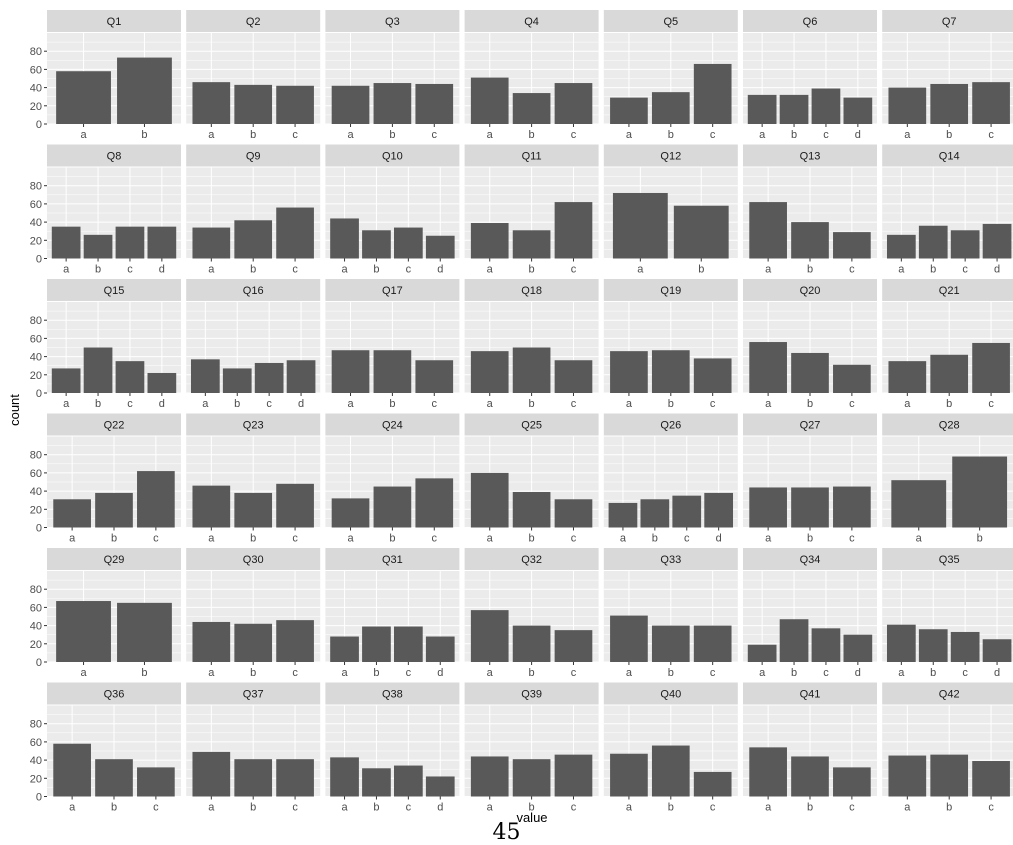 Image resolution: width=1013 pixels, height=845 pixels. I want to click on facet-title: Q34, so click(810, 560).